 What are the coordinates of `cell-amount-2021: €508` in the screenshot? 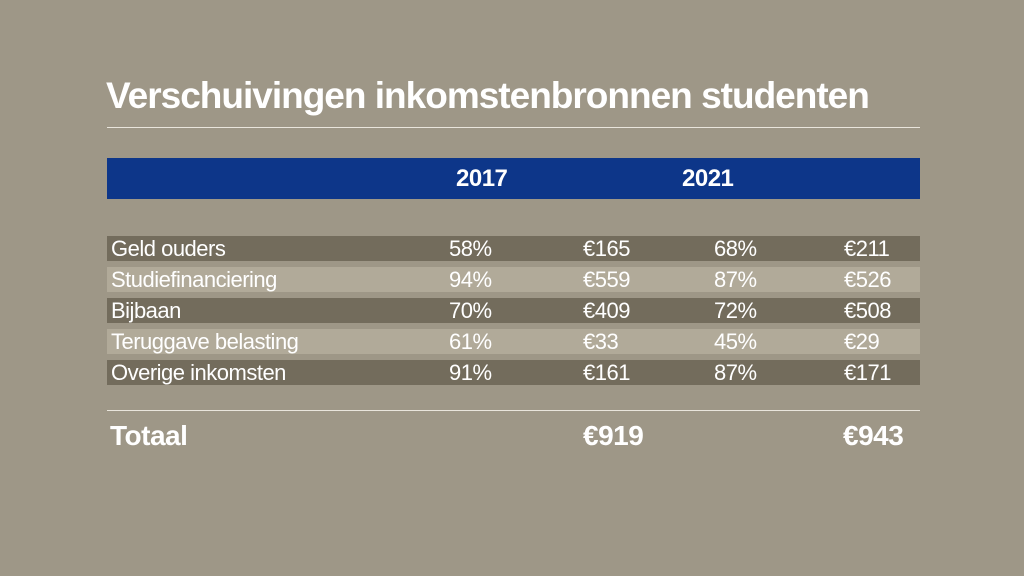 It's located at (867, 310).